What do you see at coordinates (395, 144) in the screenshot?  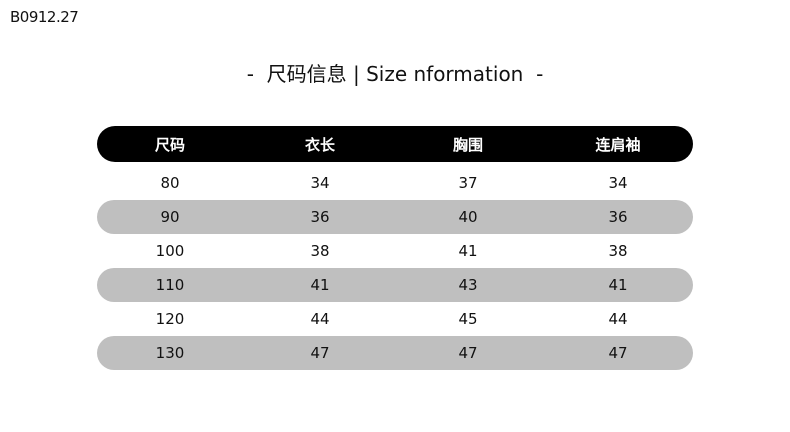 I see `table-header: 尺码 衣长 胸围 连肩袖` at bounding box center [395, 144].